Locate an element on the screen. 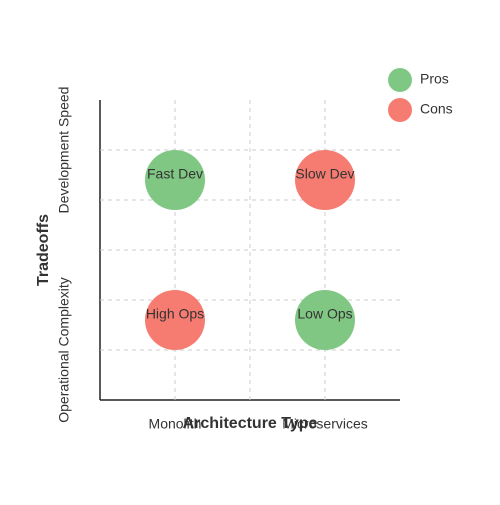 This screenshot has height=505, width=500. point-label: Slow Dev is located at coordinates (324, 174).